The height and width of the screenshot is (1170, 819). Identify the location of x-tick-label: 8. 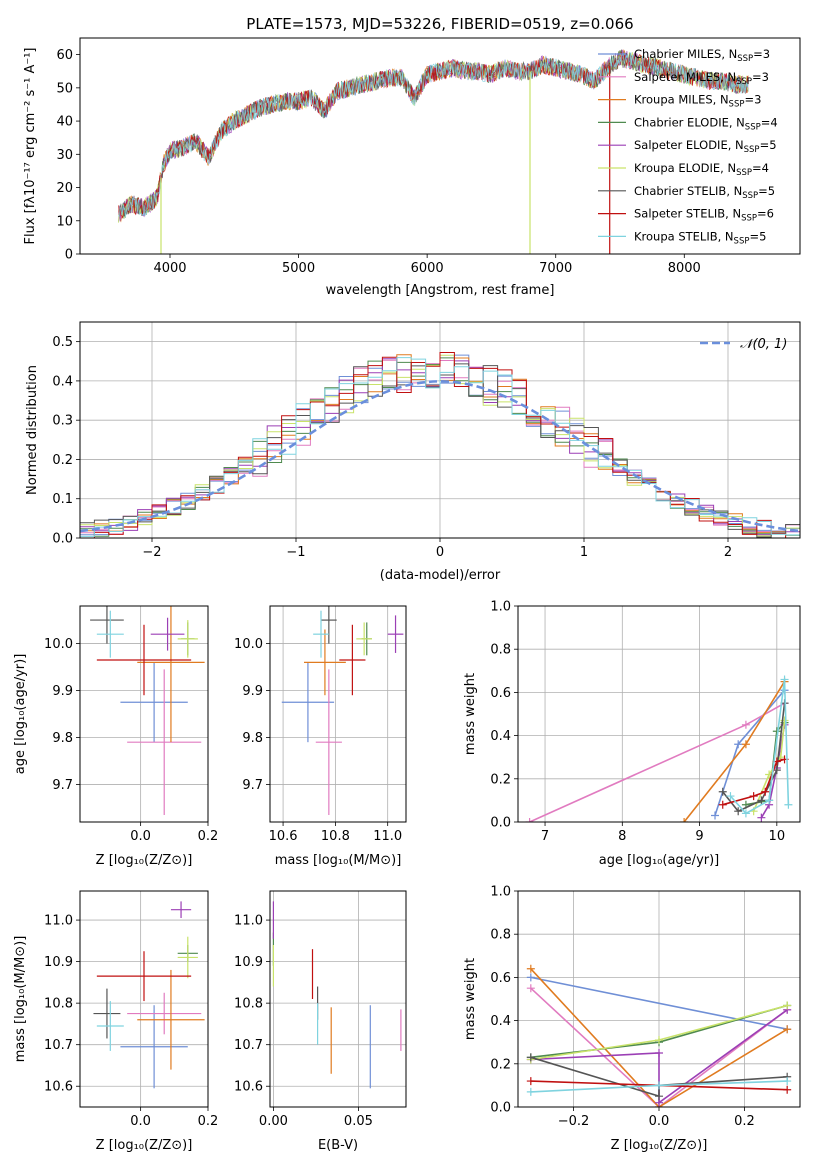
(622, 836).